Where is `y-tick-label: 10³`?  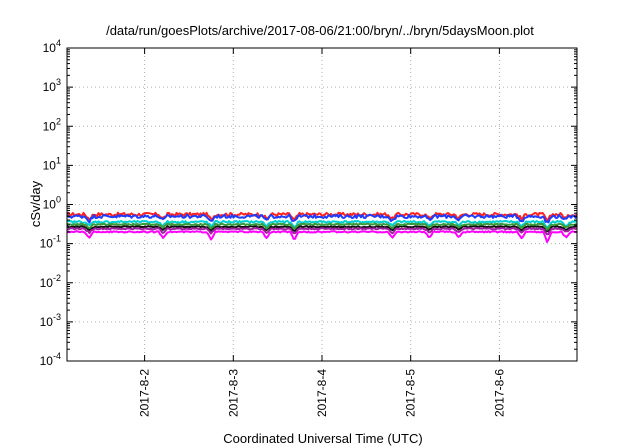
y-tick-label: 10³ is located at coordinates (52, 85).